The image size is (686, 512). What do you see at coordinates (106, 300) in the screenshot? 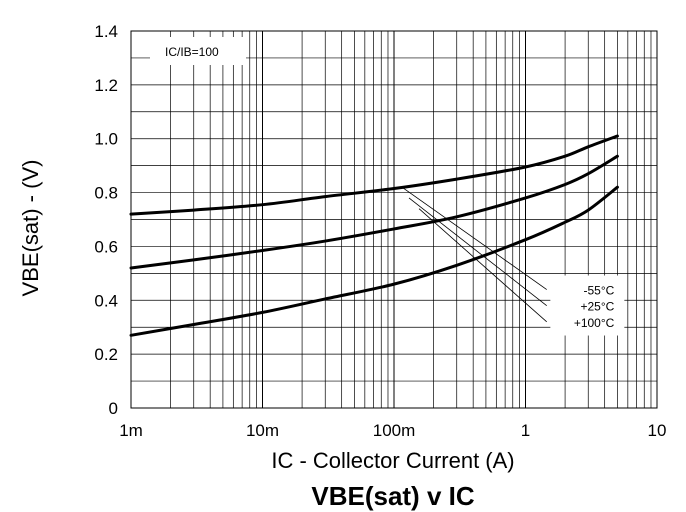
I see `y-tick-label: 0.4` at bounding box center [106, 300].